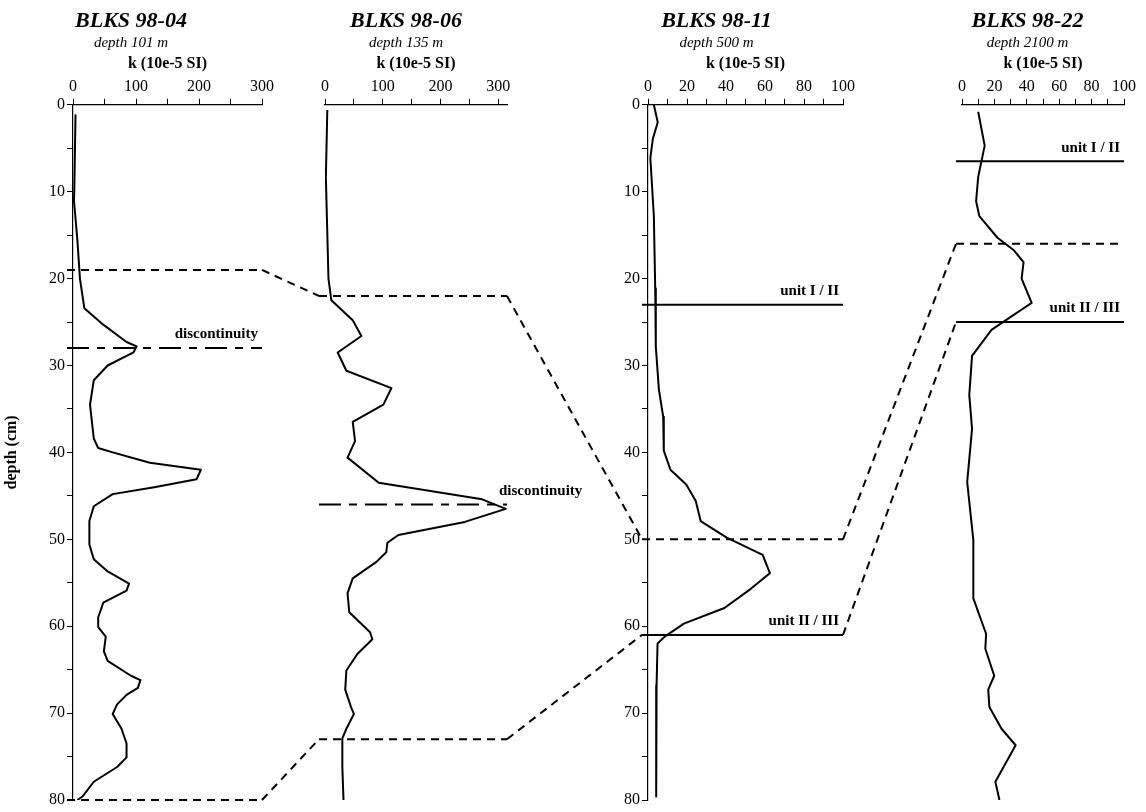 This screenshot has height=812, width=1146. I want to click on chart-subtitle: depth 2100 m, so click(1027, 42).